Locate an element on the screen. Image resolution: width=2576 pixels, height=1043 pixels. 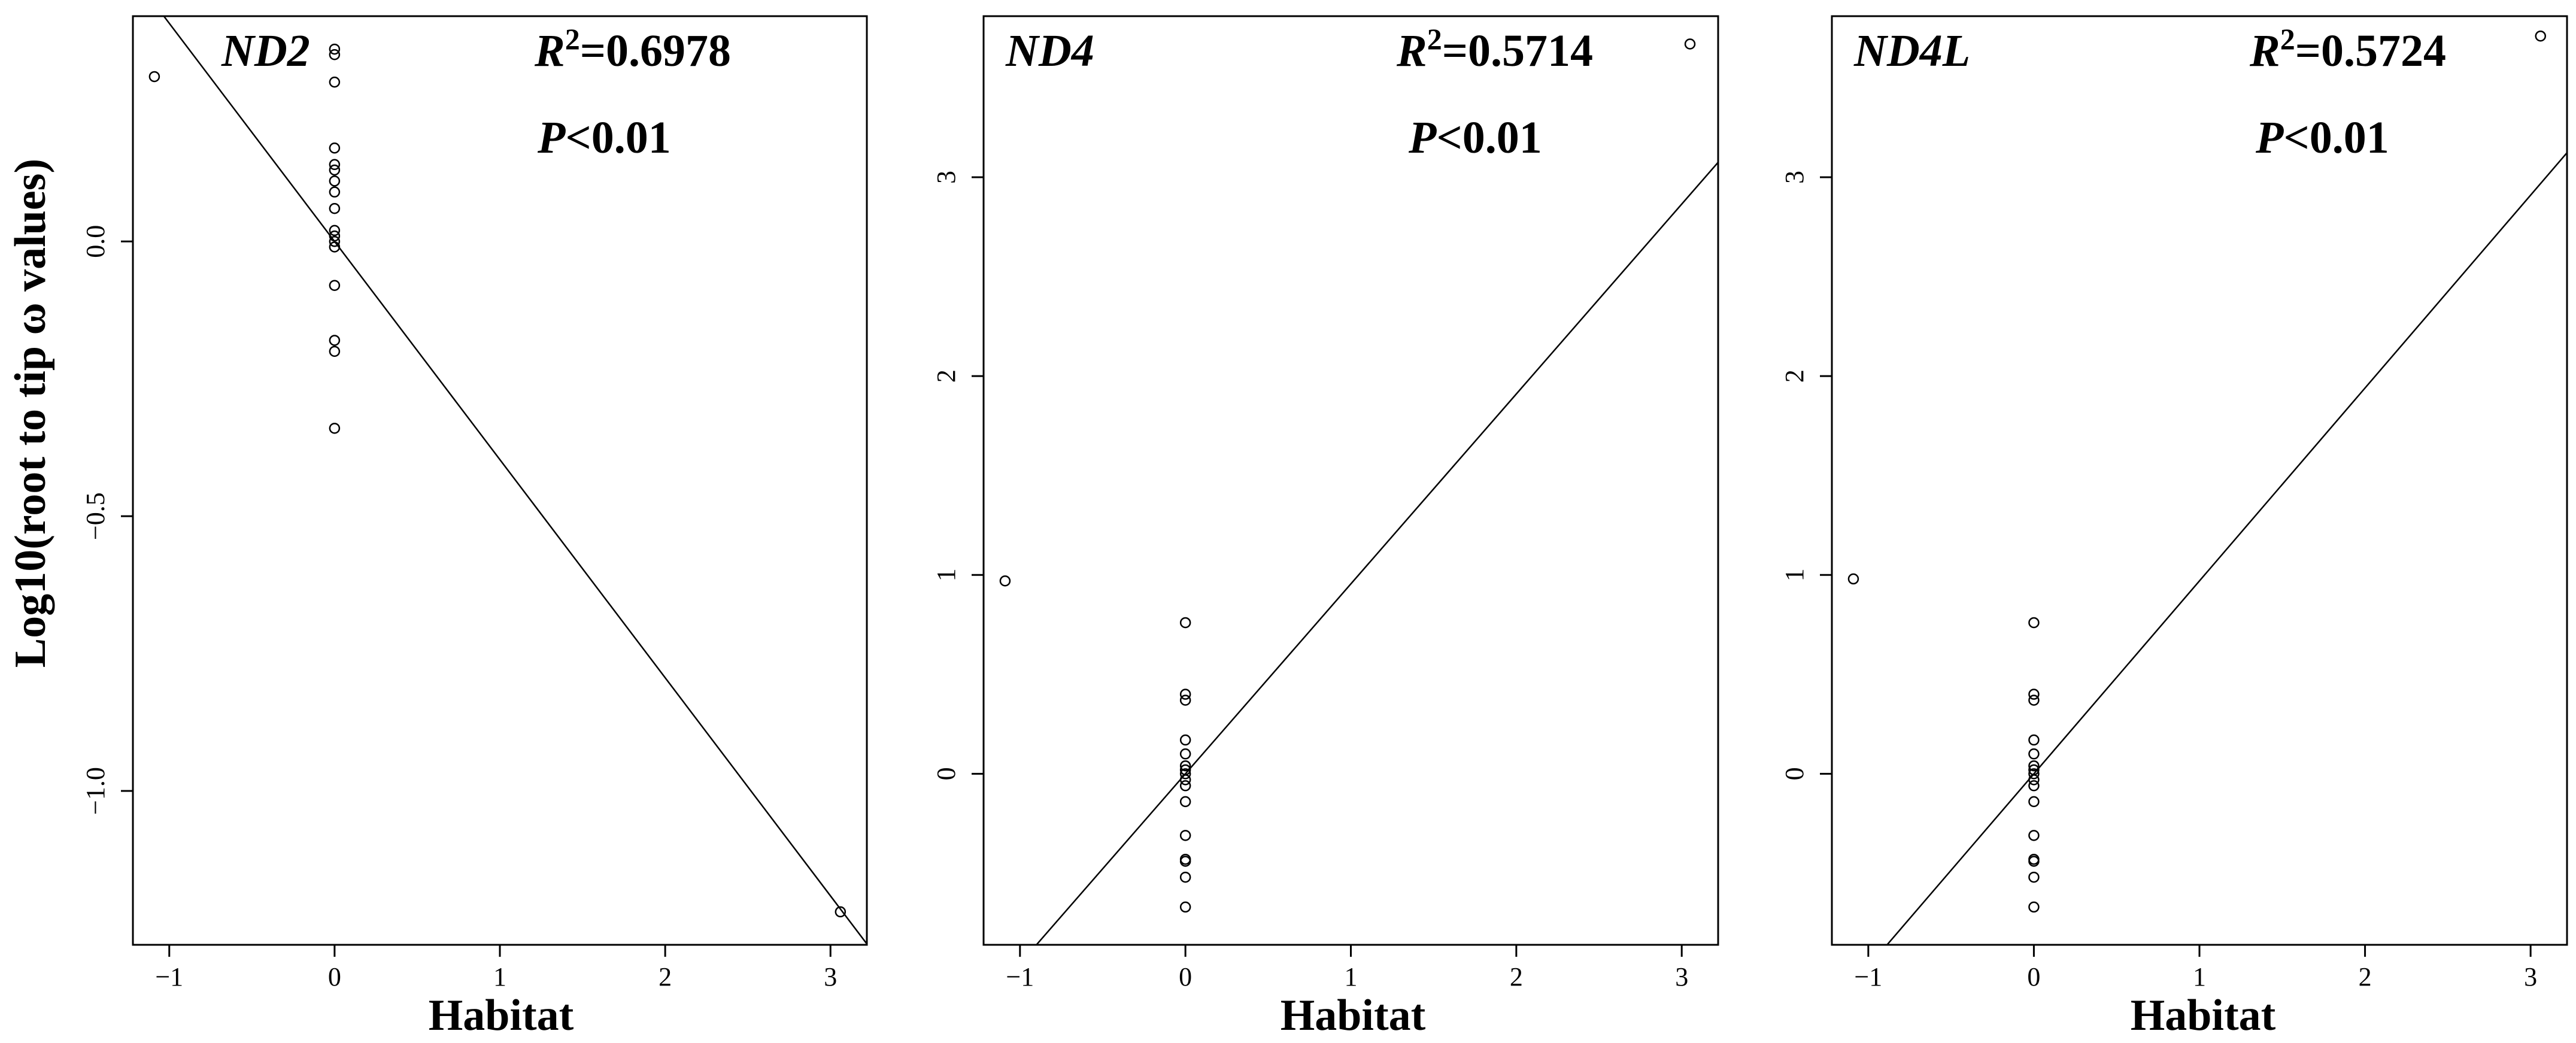
y-tick-label: −1.0 is located at coordinates (95, 791).